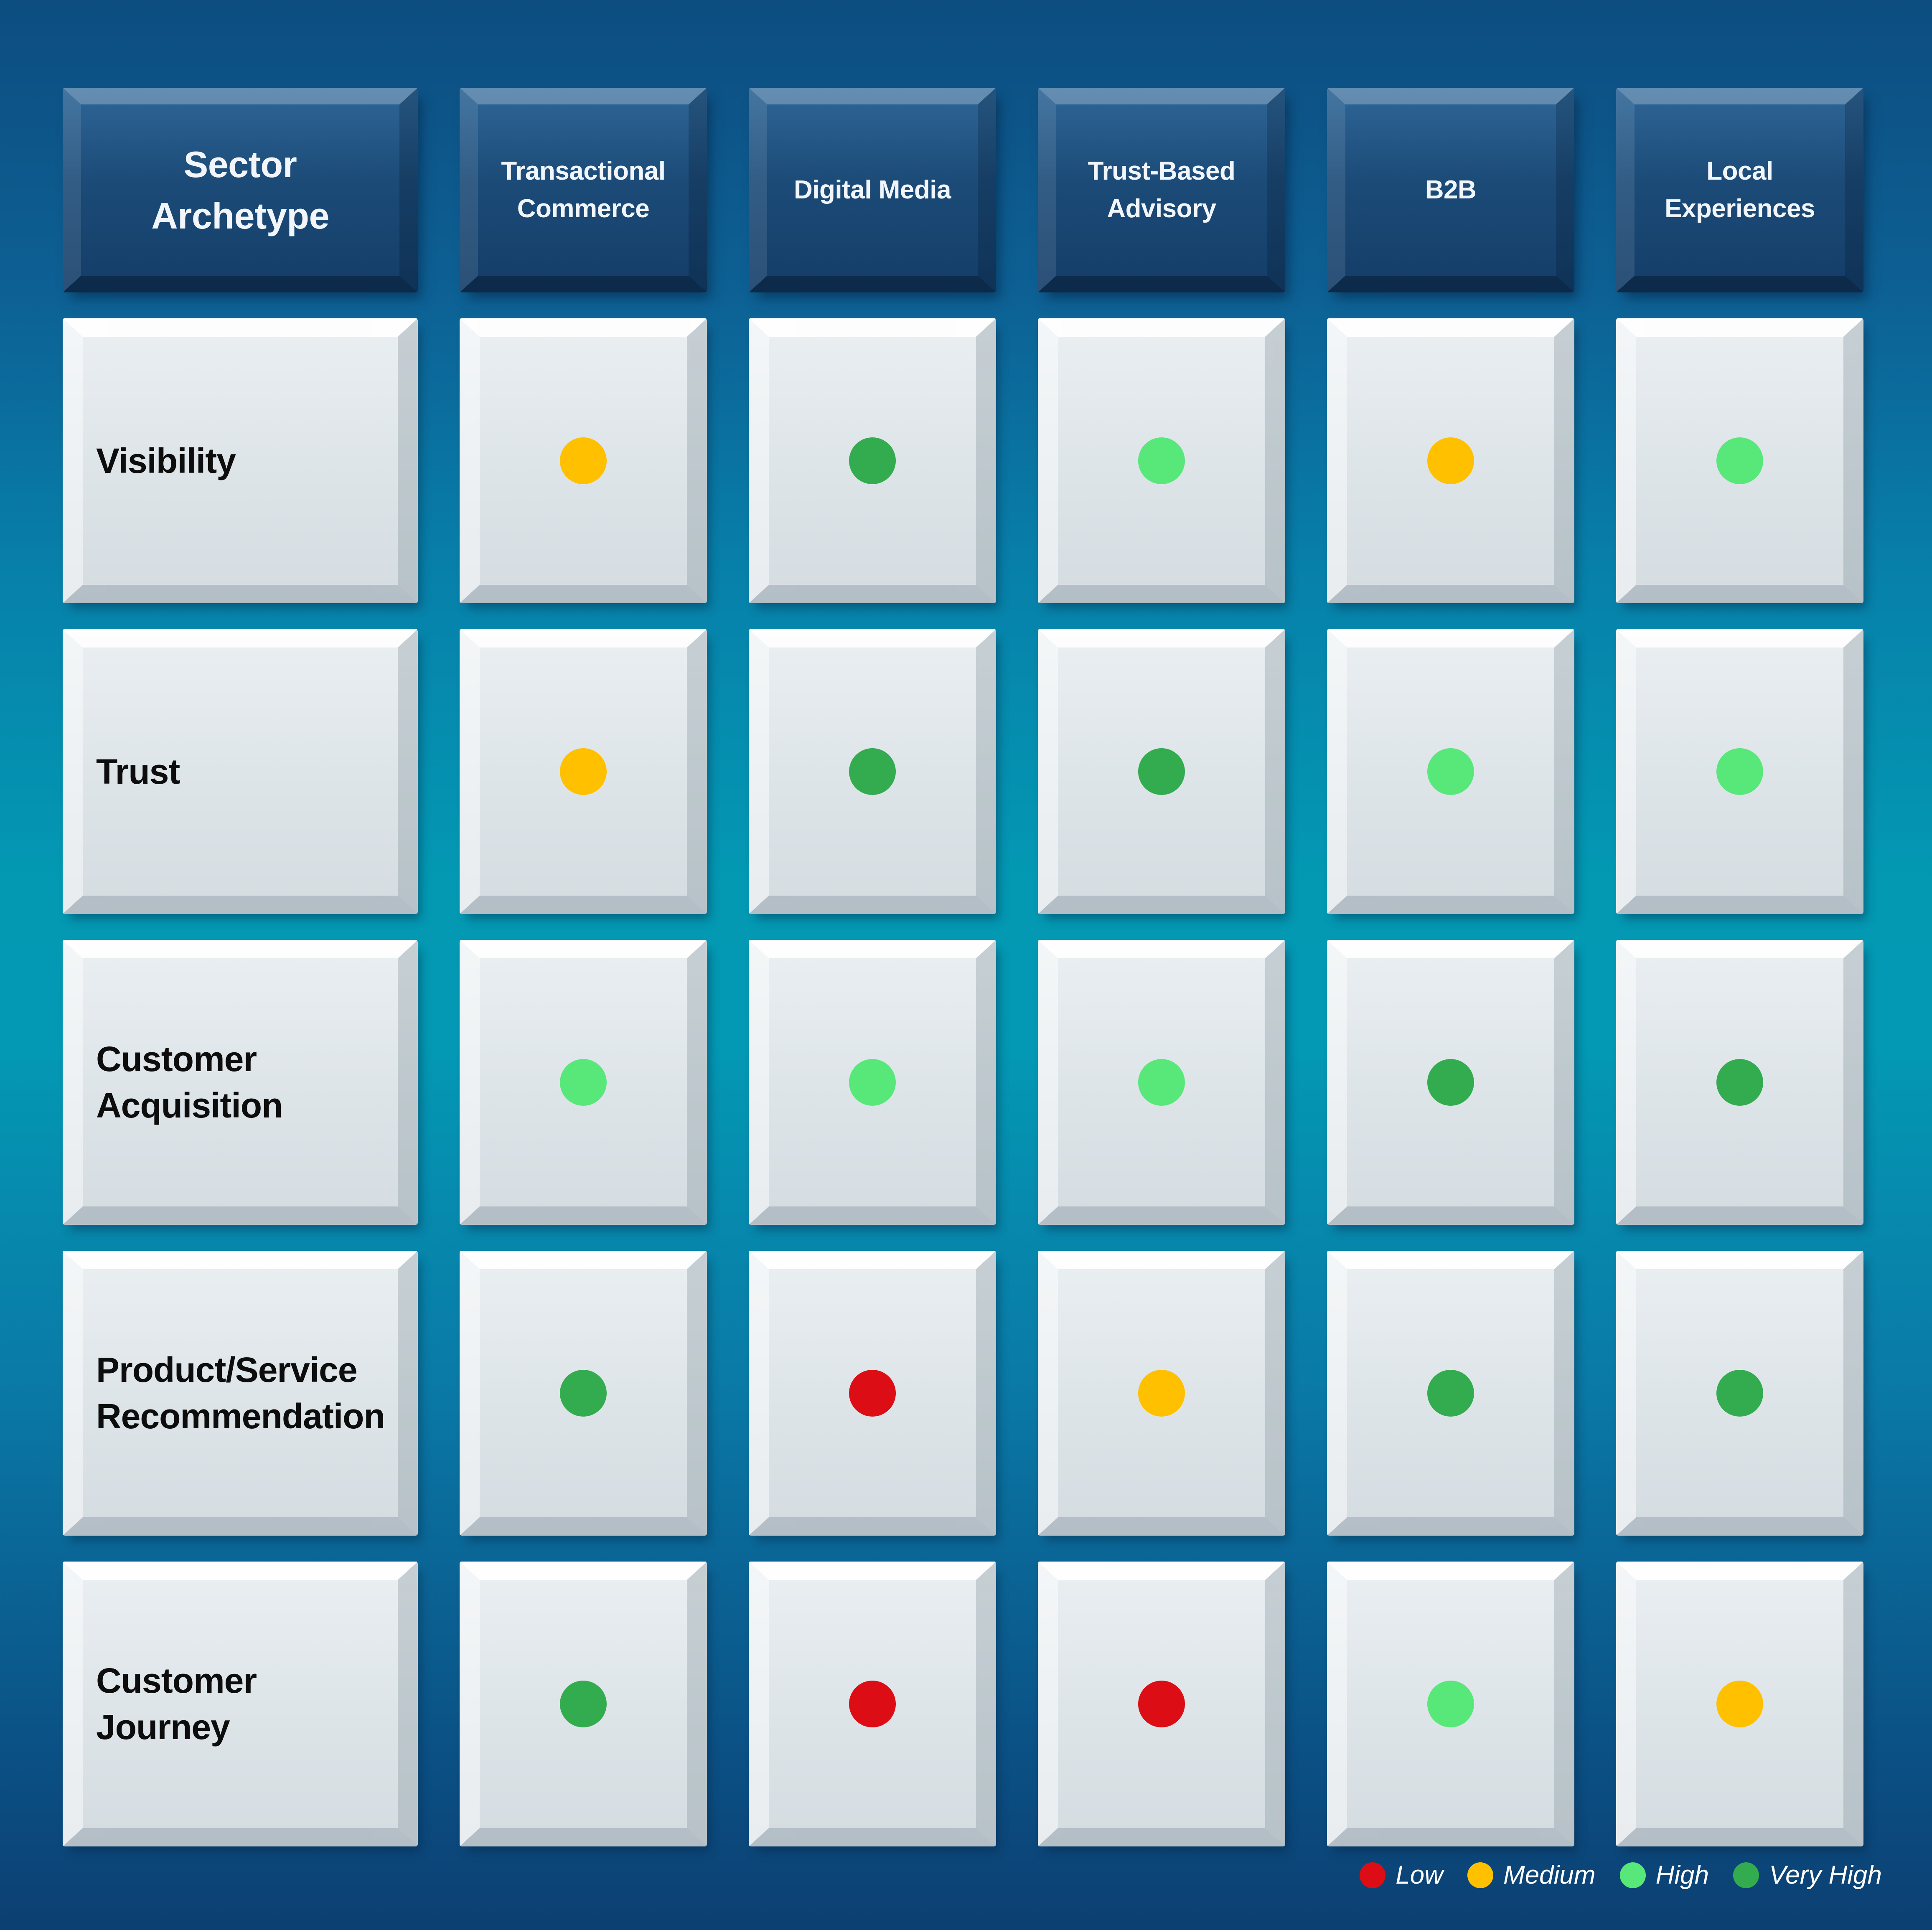  I want to click on corner-header-cell: Sector Archetype, so click(240, 190).